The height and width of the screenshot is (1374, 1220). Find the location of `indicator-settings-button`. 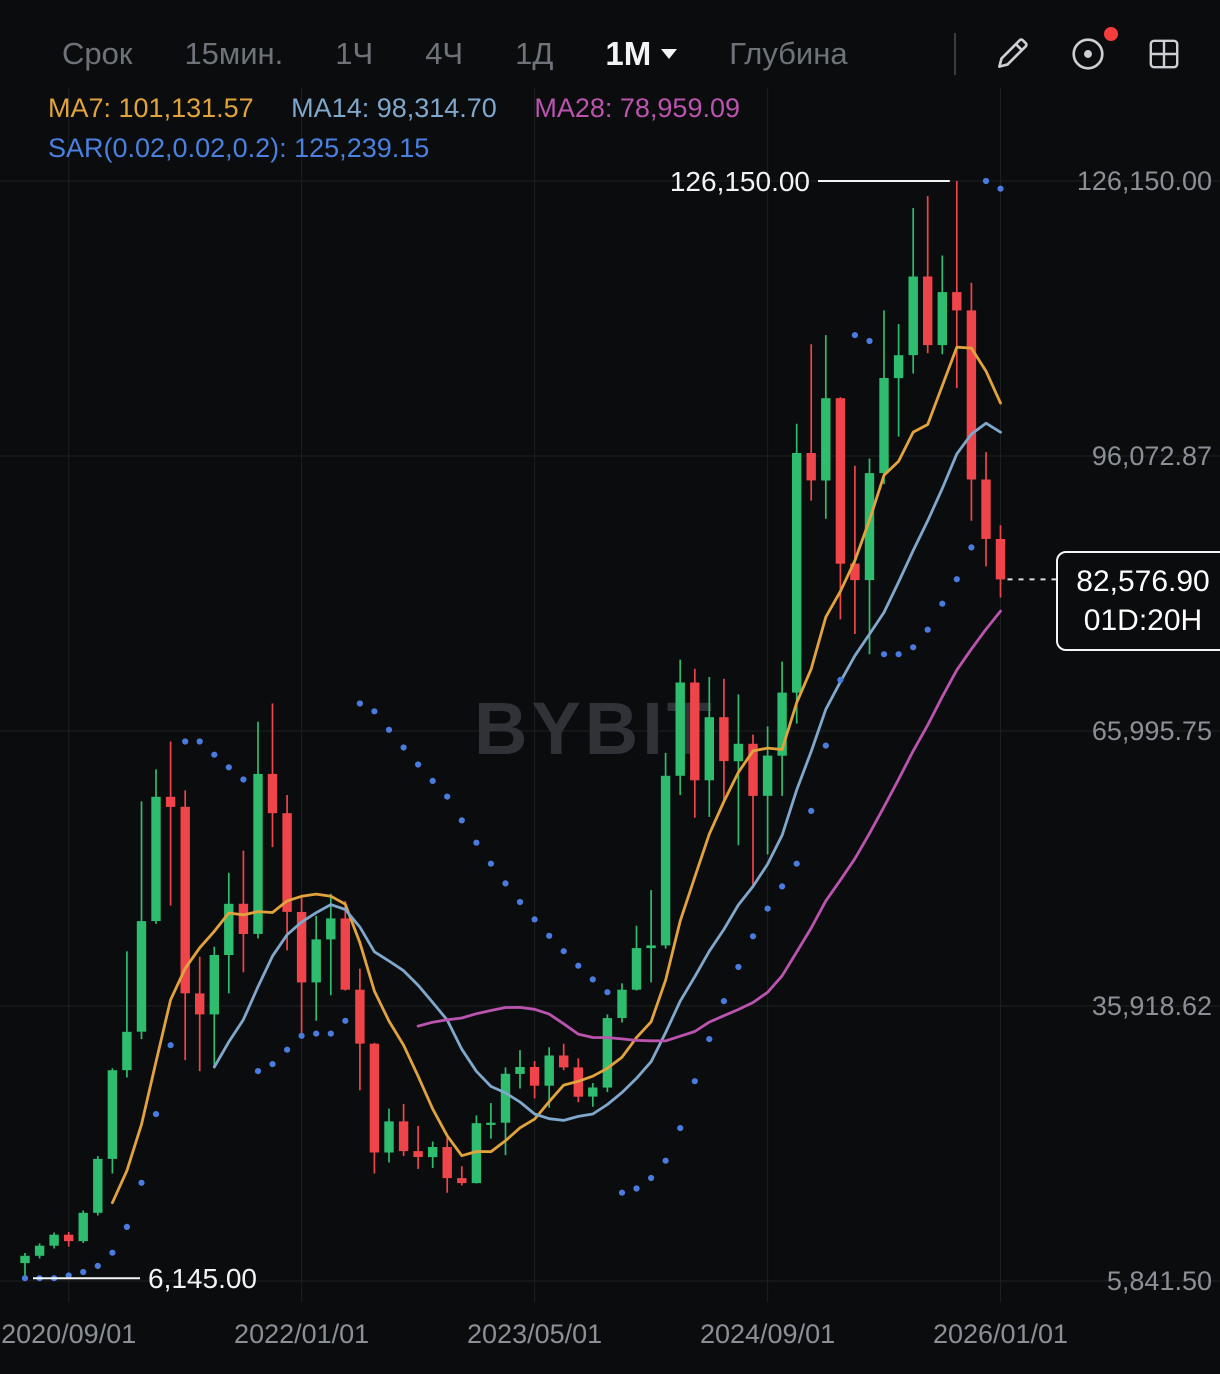

indicator-settings-button is located at coordinates (1092, 51).